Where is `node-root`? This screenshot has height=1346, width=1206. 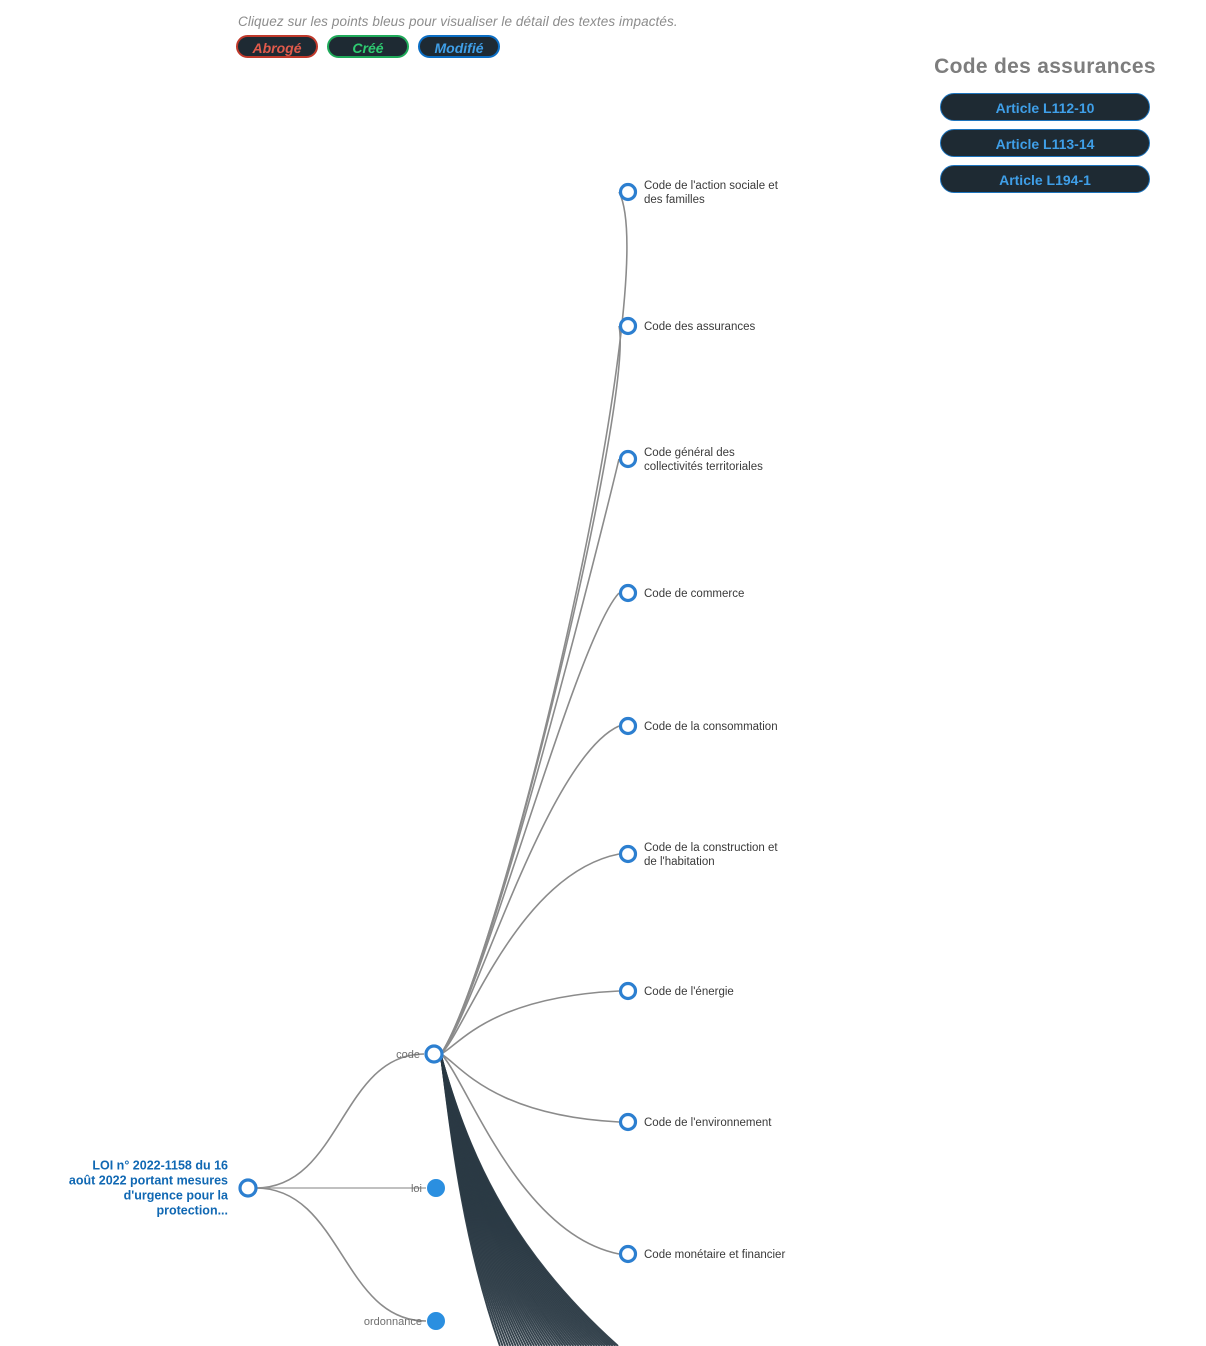
node-root is located at coordinates (248, 1188).